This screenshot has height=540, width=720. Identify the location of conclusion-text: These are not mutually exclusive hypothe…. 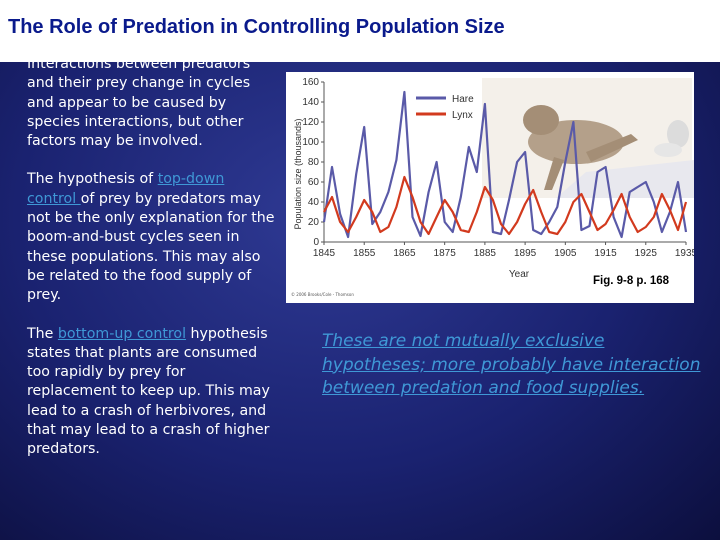
(511, 364).